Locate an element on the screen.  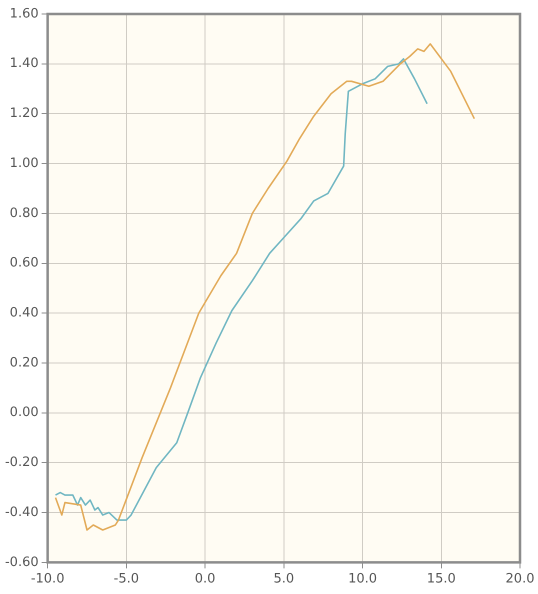
y-tick-label: 0.60 is located at coordinates (24, 263).